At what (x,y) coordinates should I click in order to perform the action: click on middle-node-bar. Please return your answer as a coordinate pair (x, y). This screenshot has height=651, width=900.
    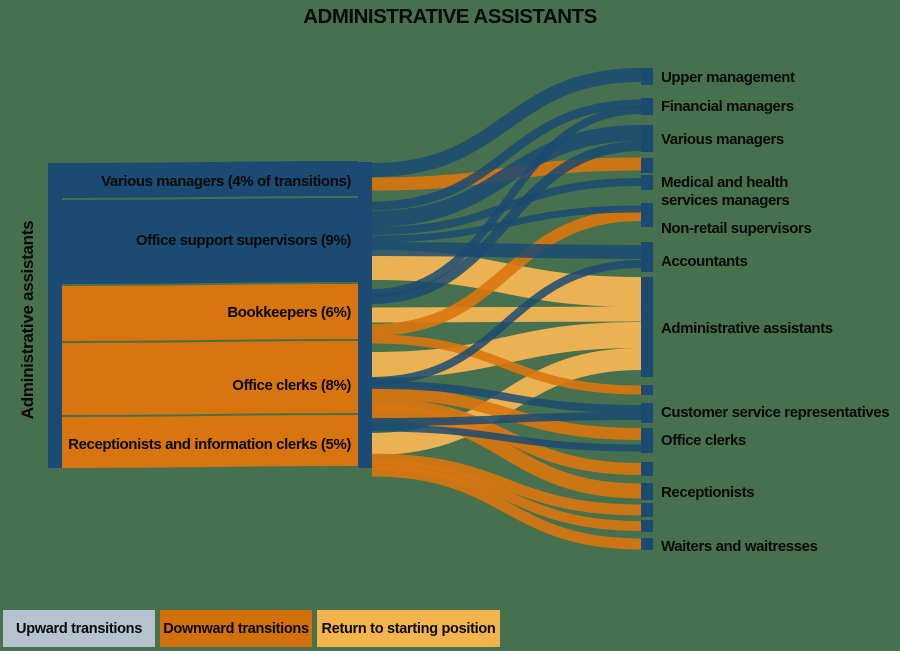
    Looking at the image, I should click on (365, 315).